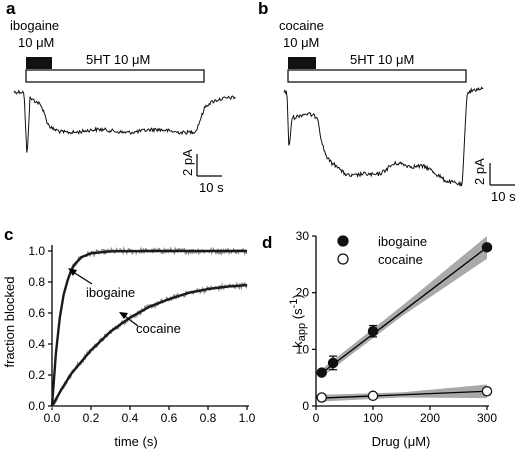  I want to click on panel-c-y-tick-label: 0.8, so click(36, 282).